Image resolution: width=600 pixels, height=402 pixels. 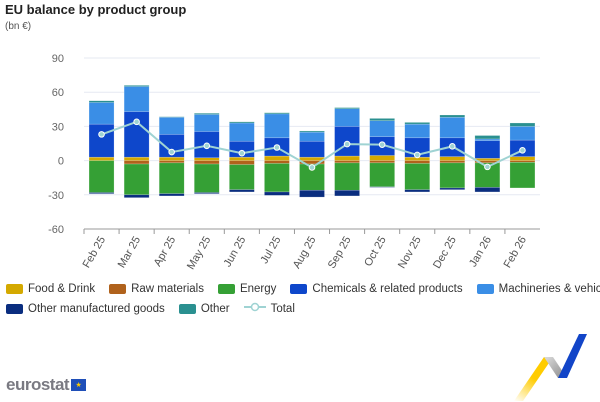 What do you see at coordinates (480, 252) in the screenshot?
I see `x-tick-label: Jan 26` at bounding box center [480, 252].